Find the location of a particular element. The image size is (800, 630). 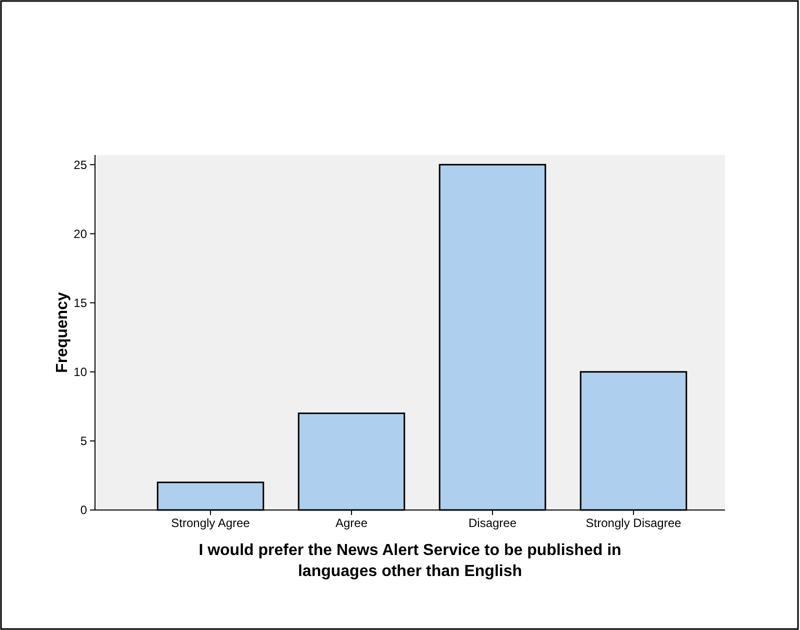

x-tick-label: Strongly Disagree is located at coordinates (634, 523).